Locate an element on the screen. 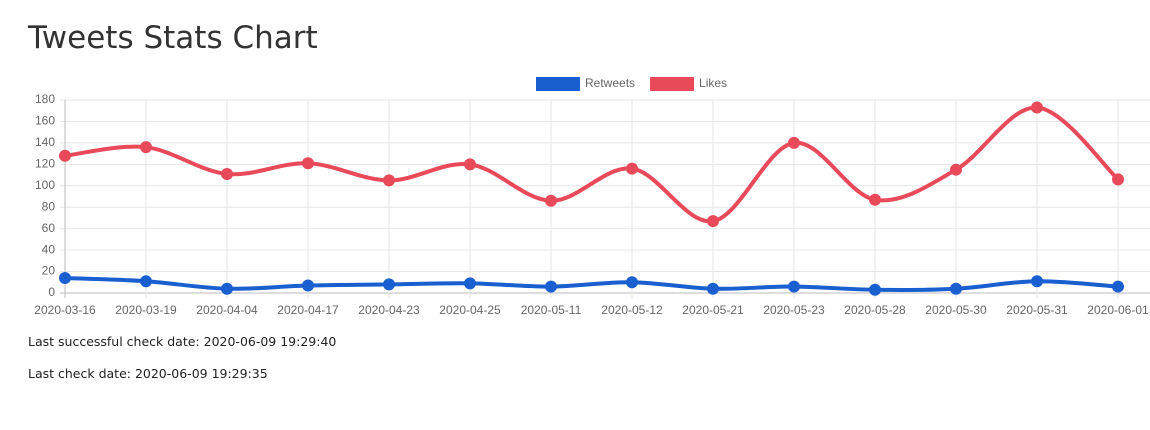  x-tick-label: 2020-05-11 is located at coordinates (551, 310).